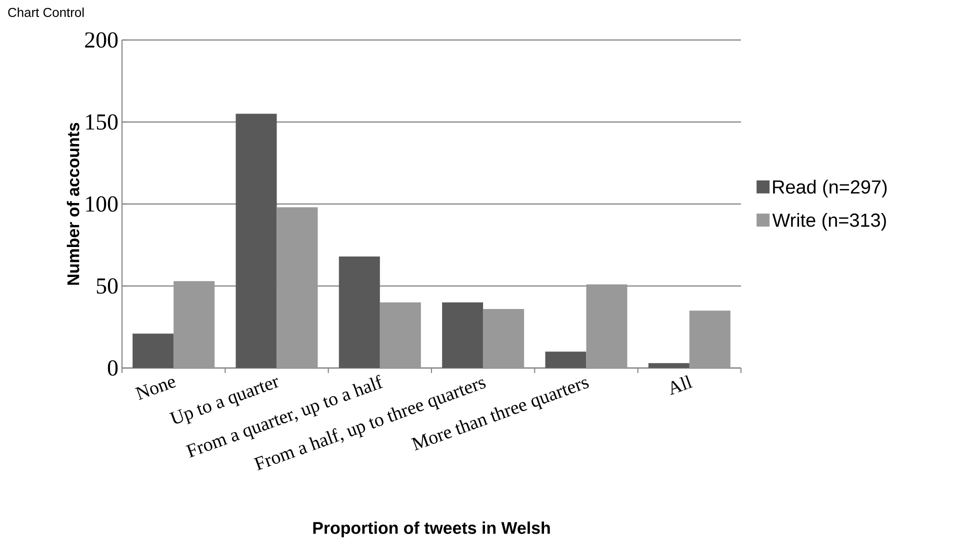 Image resolution: width=963 pixels, height=559 pixels. What do you see at coordinates (101, 40) in the screenshot?
I see `y-tick-label: 200` at bounding box center [101, 40].